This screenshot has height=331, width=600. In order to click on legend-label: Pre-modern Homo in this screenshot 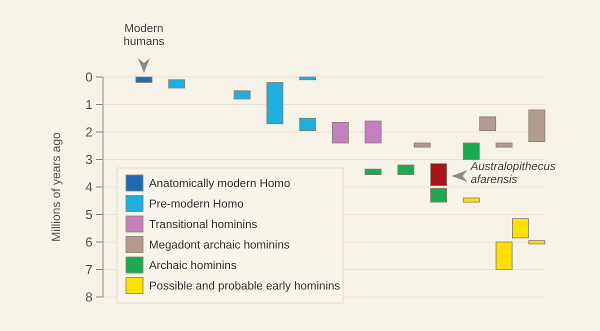, I will do `click(196, 204)`.